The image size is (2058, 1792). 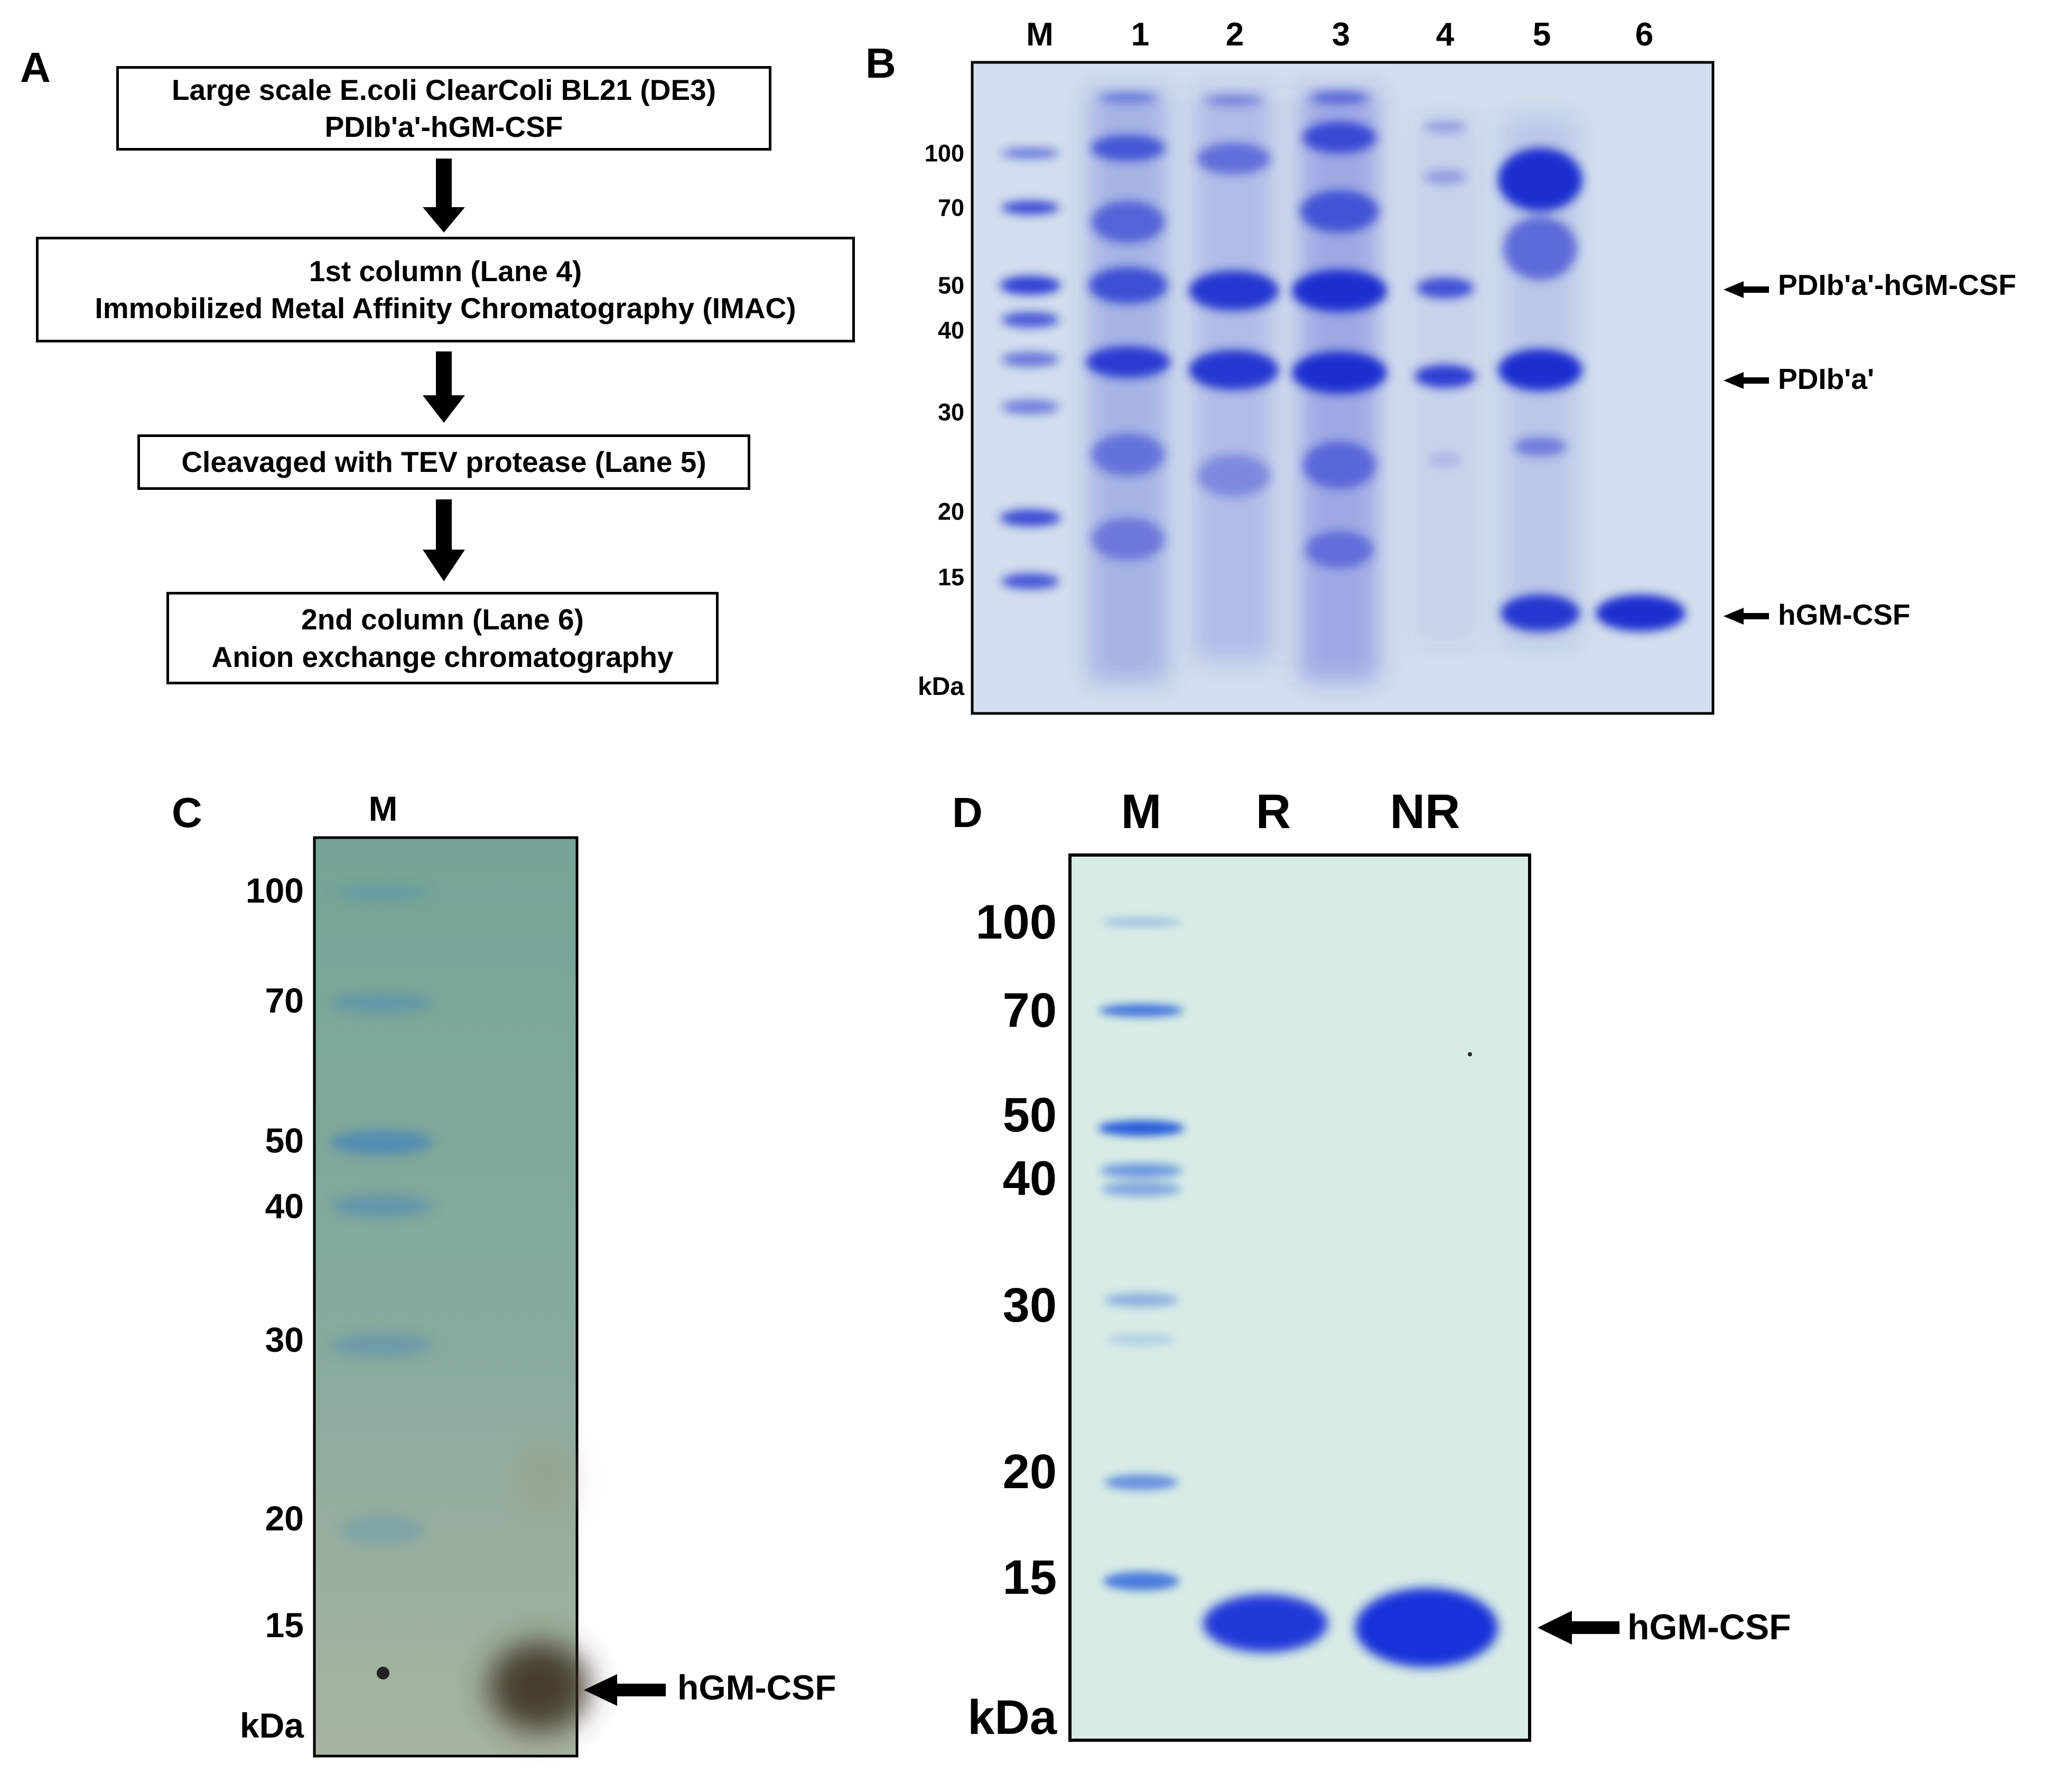 I want to click on gel-b-label-pdi-hgm-csf: PDIb'a'-hGM-CSF, so click(x=1897, y=284).